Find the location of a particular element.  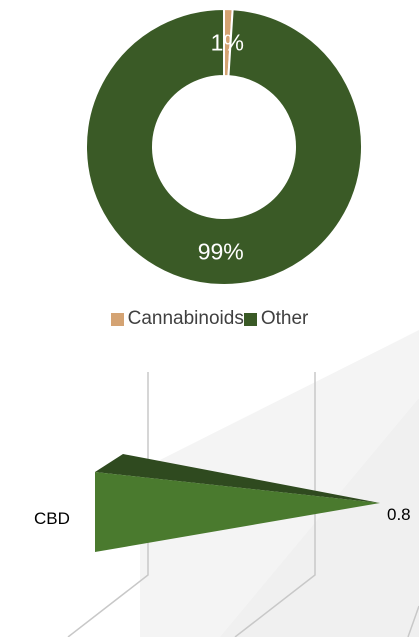

cone-top-cbd is located at coordinates (237, 478).